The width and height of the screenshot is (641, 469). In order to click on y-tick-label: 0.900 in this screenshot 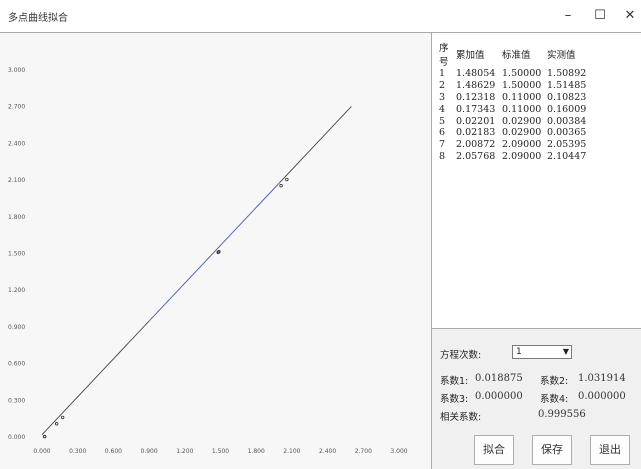, I will do `click(16, 327)`.